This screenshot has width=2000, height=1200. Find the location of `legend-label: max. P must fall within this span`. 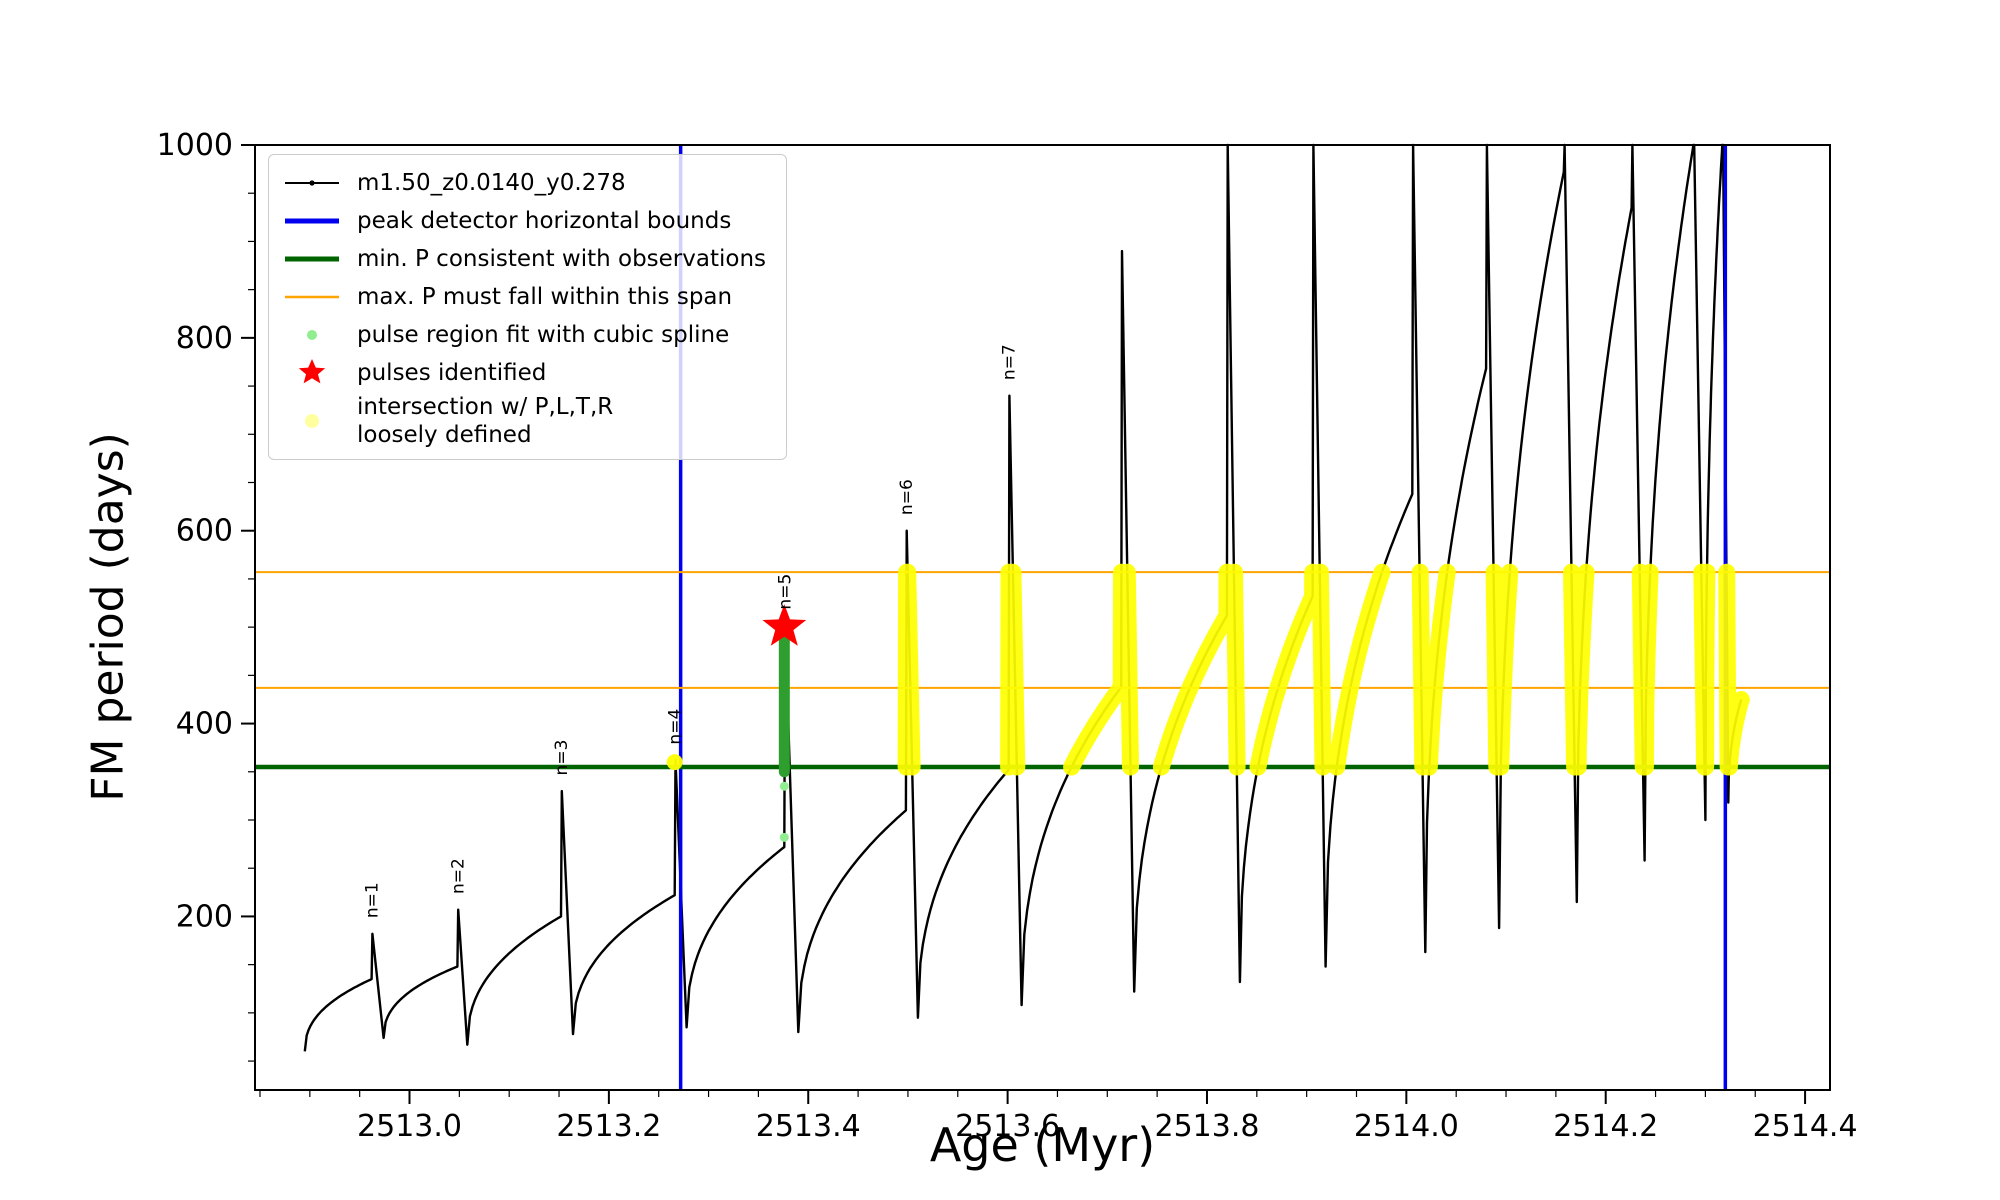

legend-label: max. P must fall within this span is located at coordinates (545, 296).